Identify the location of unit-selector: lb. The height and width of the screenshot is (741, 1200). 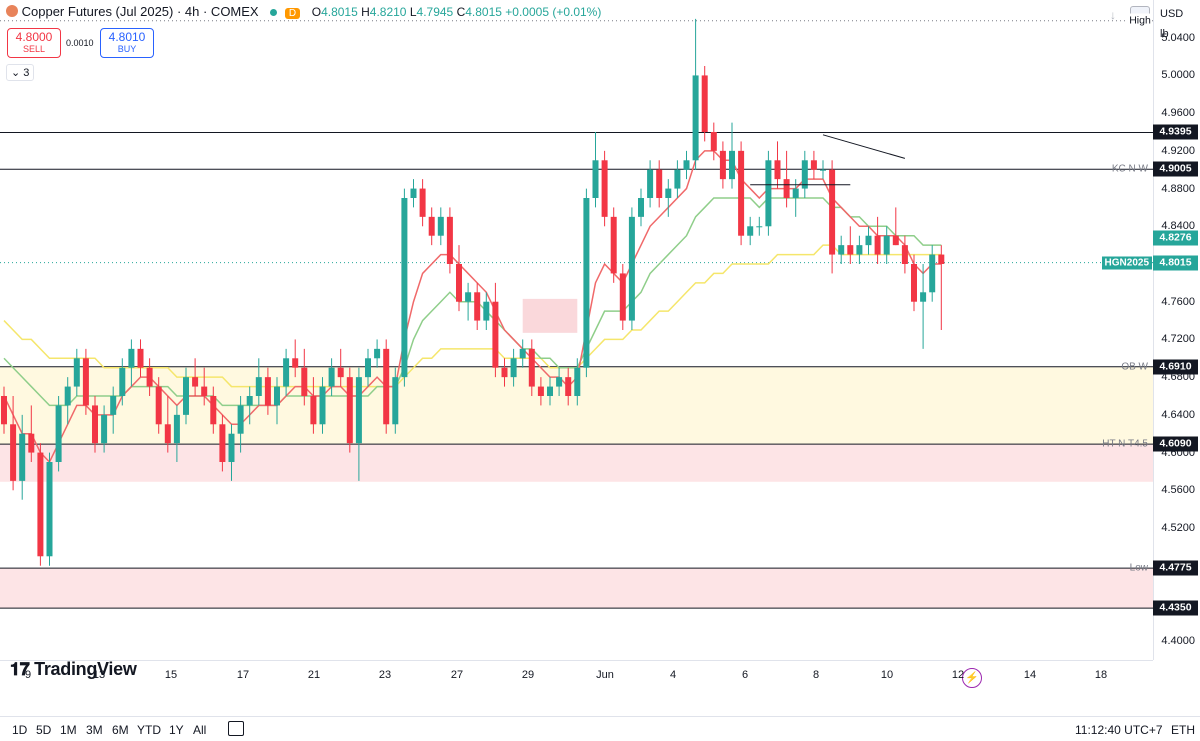
(1164, 34).